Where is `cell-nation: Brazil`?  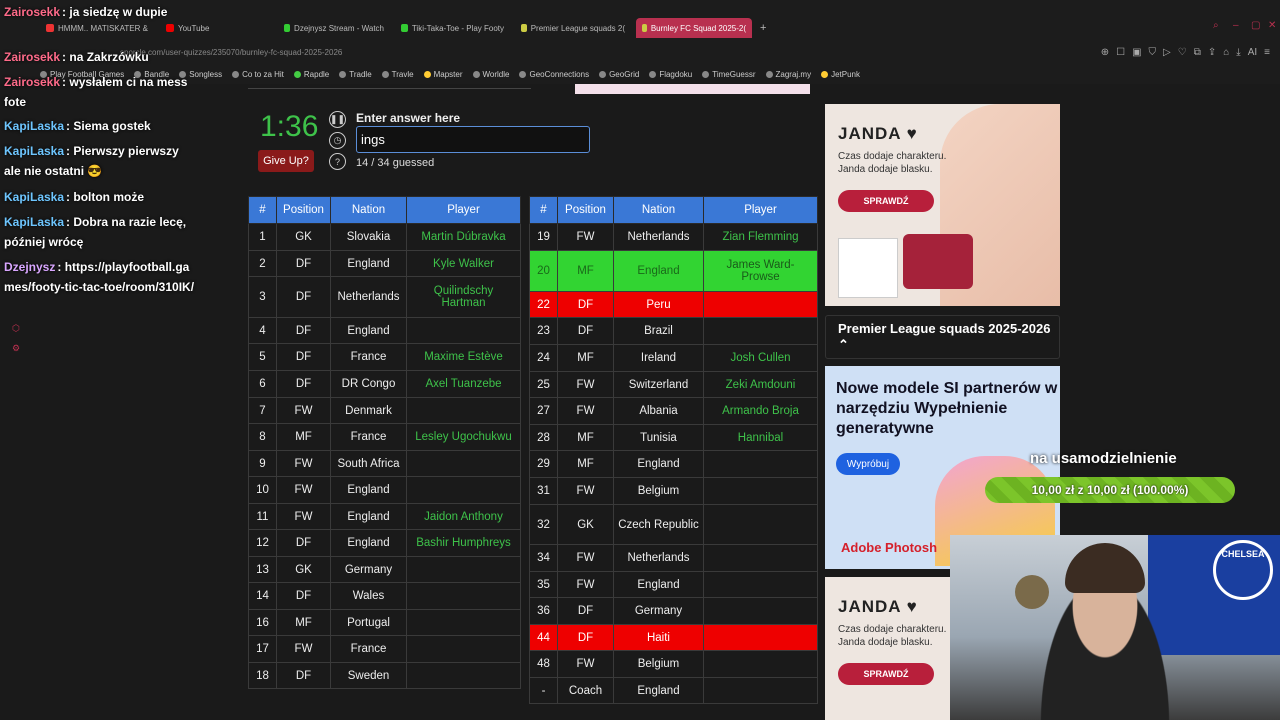
cell-nation: Brazil is located at coordinates (658, 331).